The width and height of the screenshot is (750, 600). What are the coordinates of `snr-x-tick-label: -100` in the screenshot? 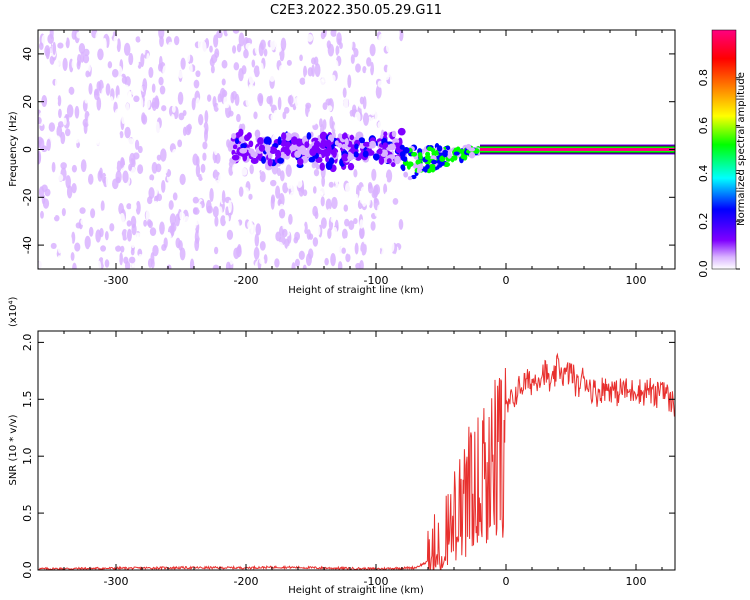 It's located at (376, 581).